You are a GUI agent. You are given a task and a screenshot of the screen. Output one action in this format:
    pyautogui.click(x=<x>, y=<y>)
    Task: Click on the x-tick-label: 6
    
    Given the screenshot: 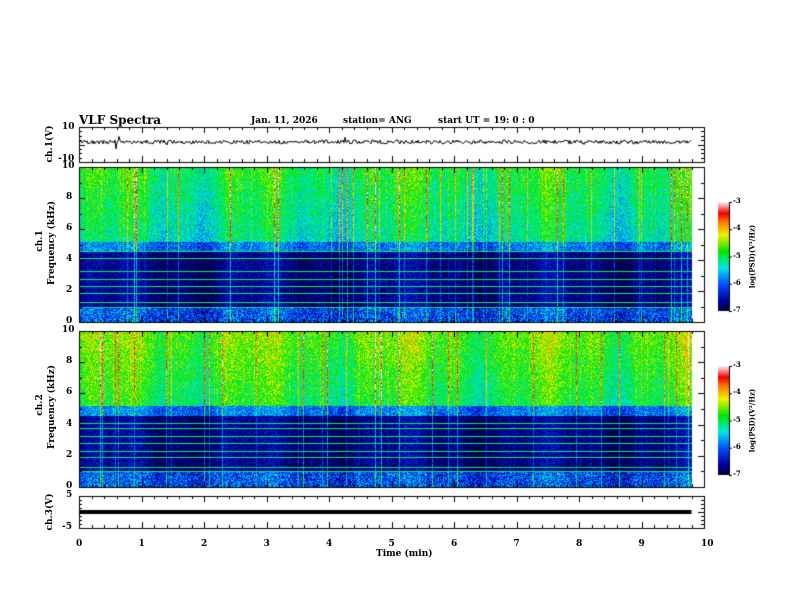 What is the action you would take?
    pyautogui.click(x=454, y=544)
    